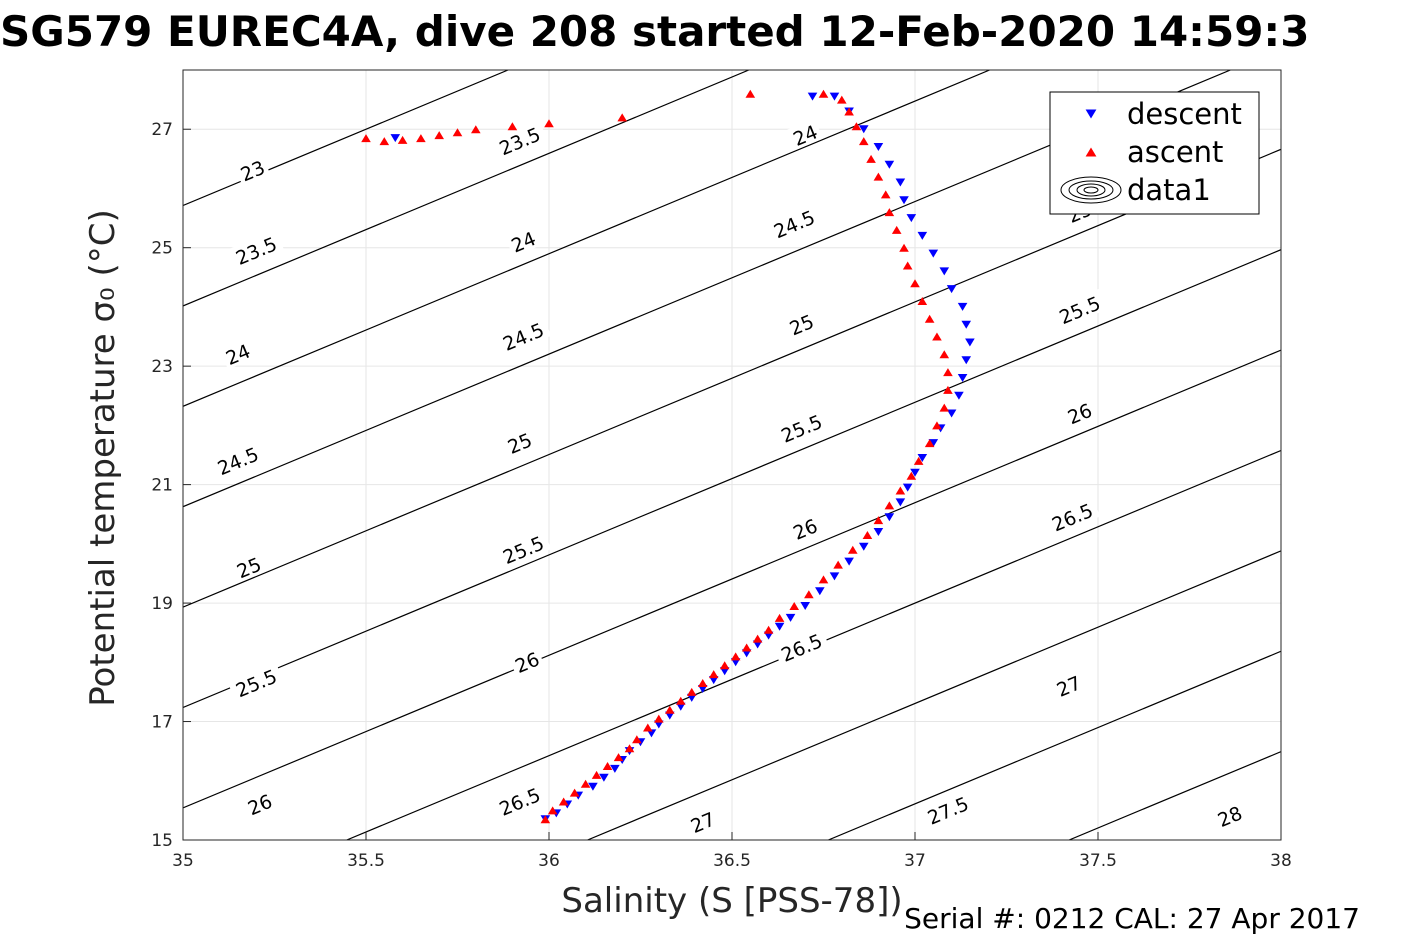  Describe the element at coordinates (162, 841) in the screenshot. I see `y-tick-label: 15` at that location.